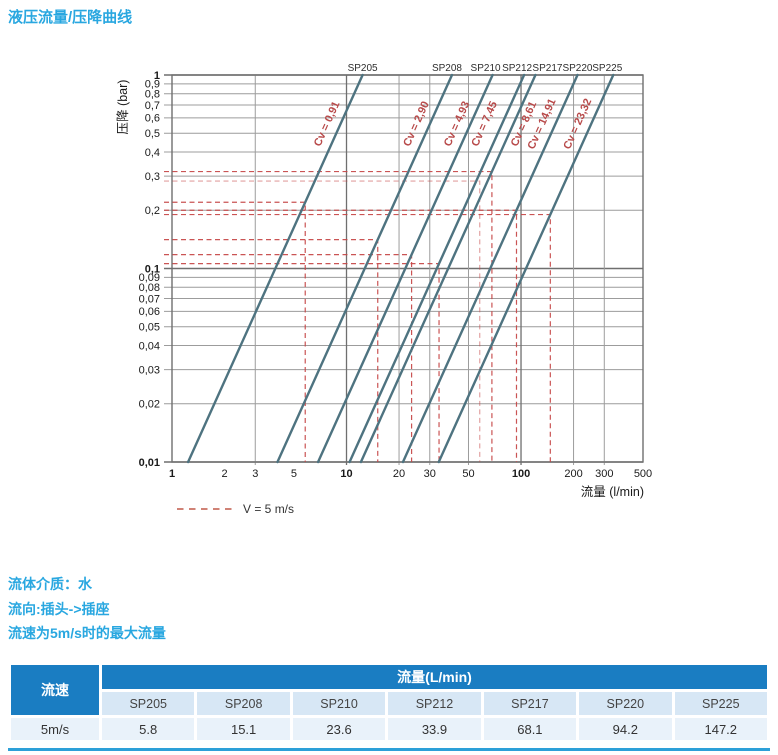  Describe the element at coordinates (152, 95) in the screenshot. I see `y-tick-label: 0,8` at that location.